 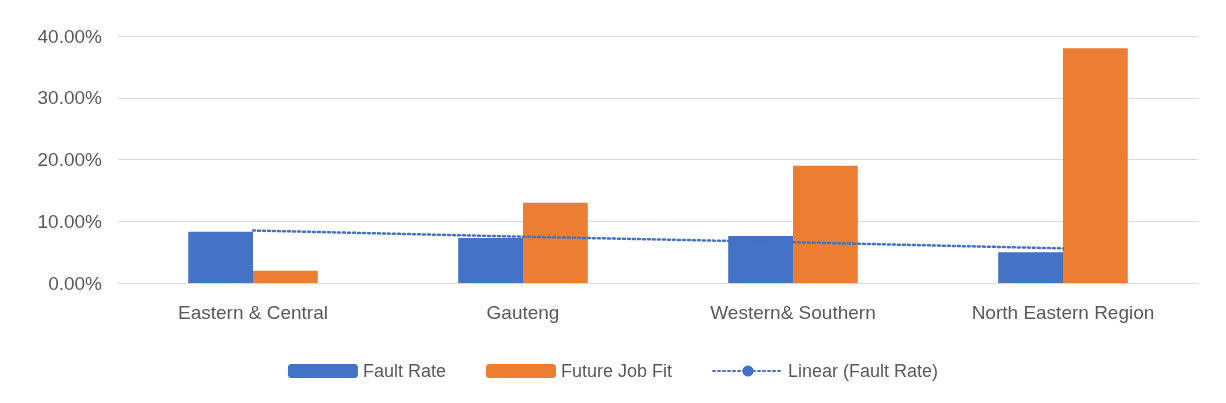 What do you see at coordinates (70, 36) in the screenshot?
I see `y-tick-label: 40.00%` at bounding box center [70, 36].